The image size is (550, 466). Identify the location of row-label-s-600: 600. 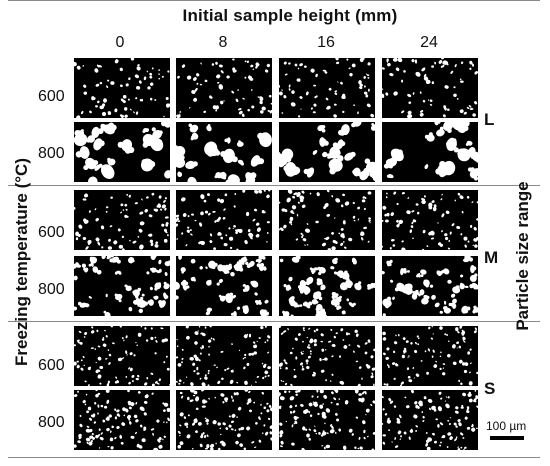
(51, 365).